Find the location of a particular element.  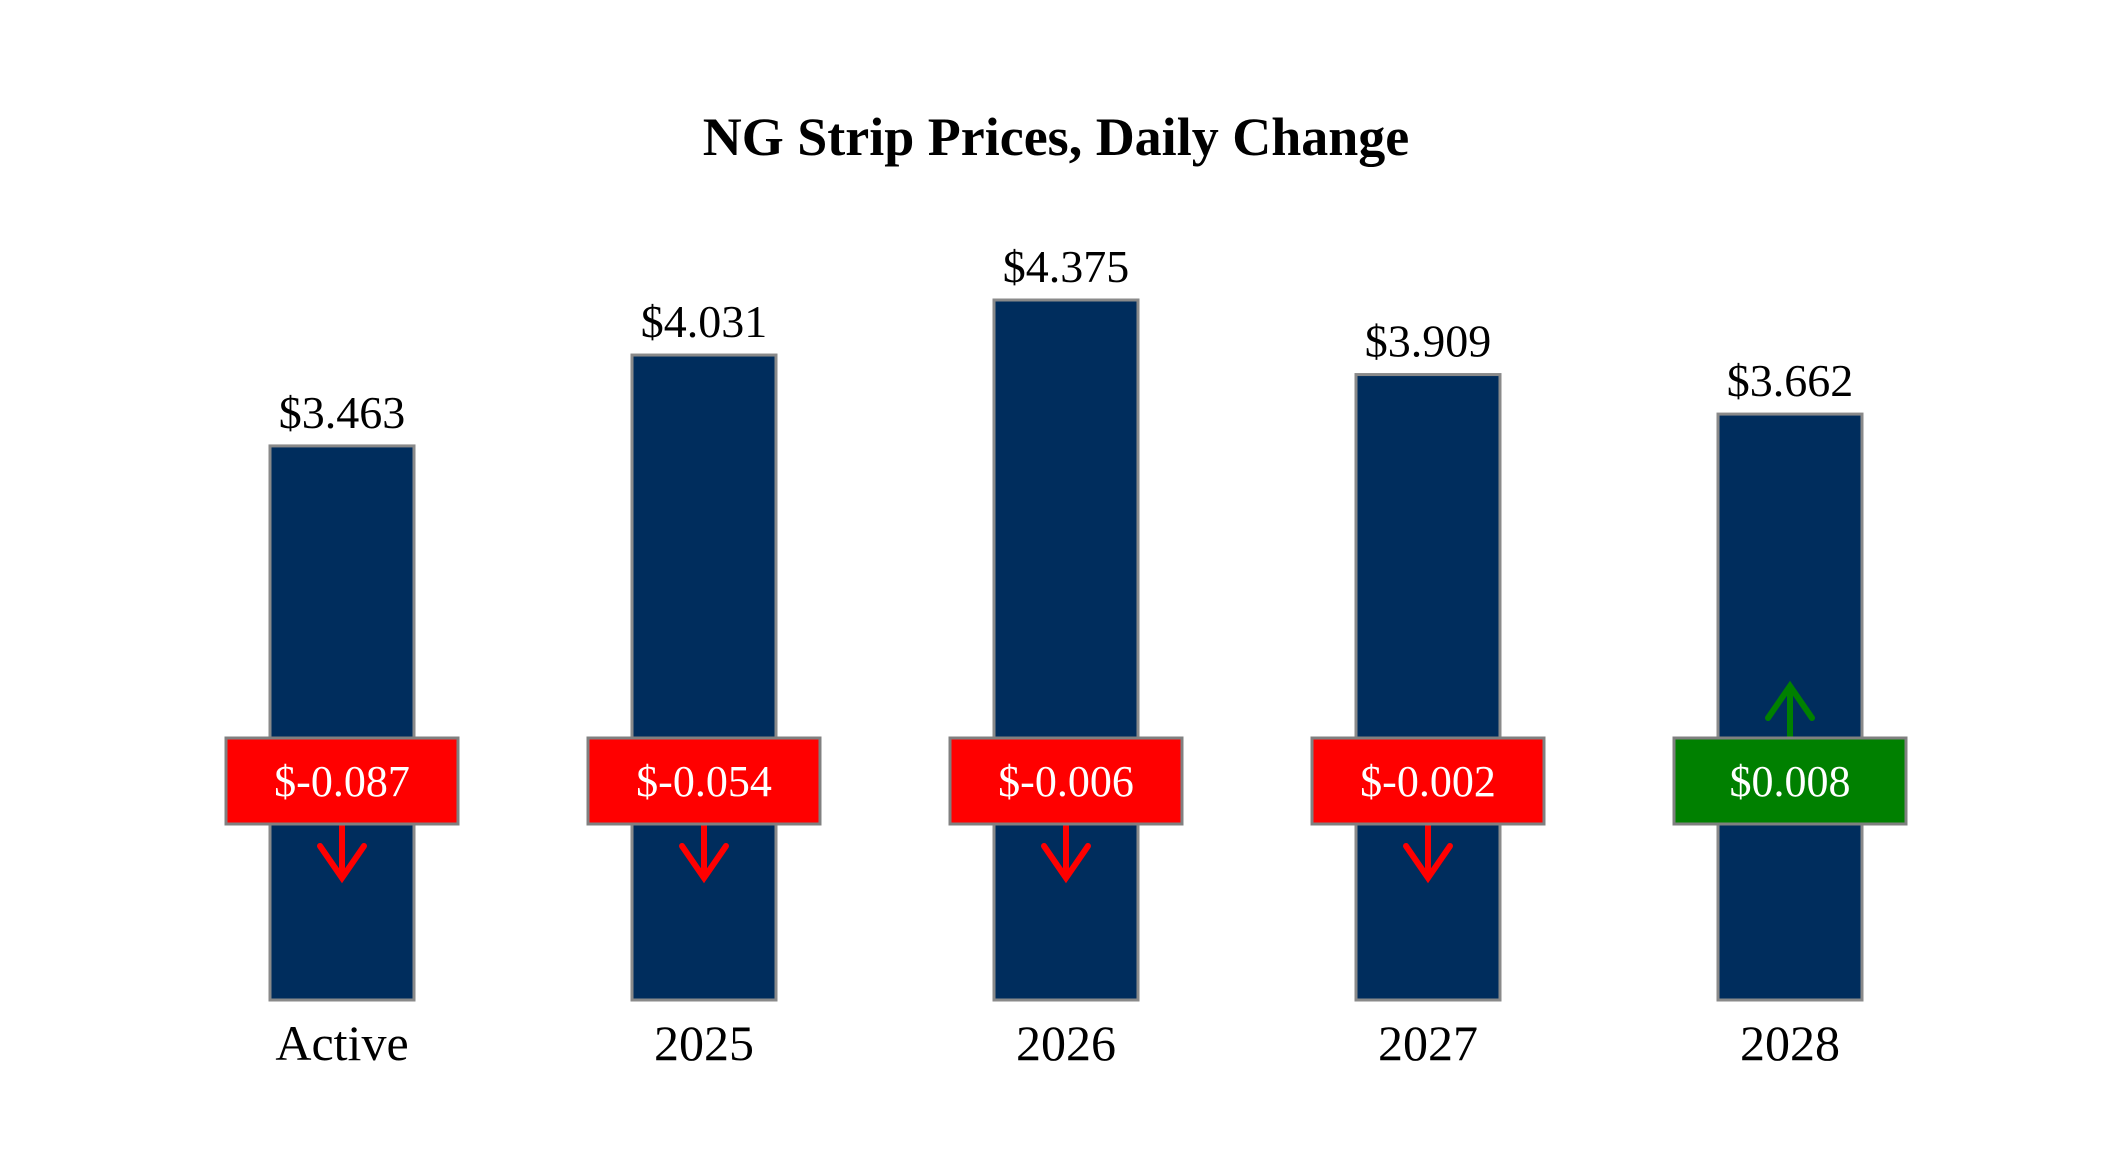

change-label: $-0.054 is located at coordinates (704, 781).